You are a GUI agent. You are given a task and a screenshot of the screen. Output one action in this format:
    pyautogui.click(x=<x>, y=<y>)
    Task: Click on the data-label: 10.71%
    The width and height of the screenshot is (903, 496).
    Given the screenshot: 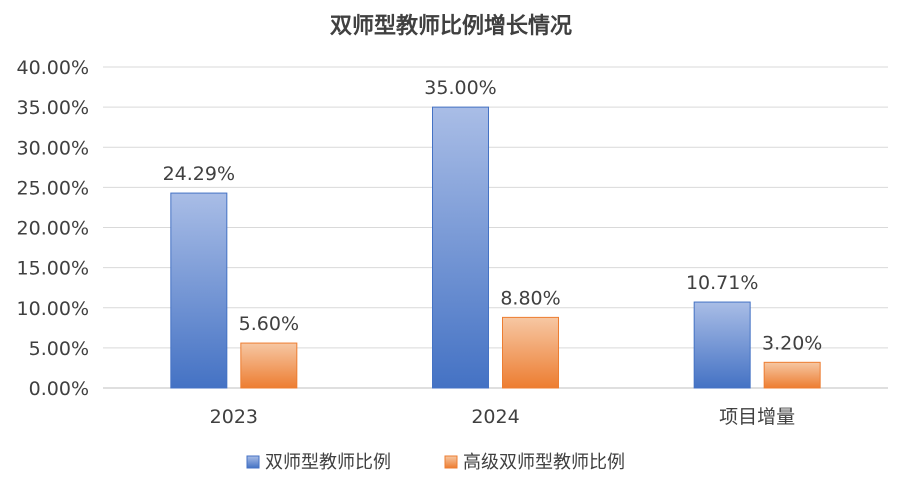 What is the action you would take?
    pyautogui.click(x=722, y=283)
    